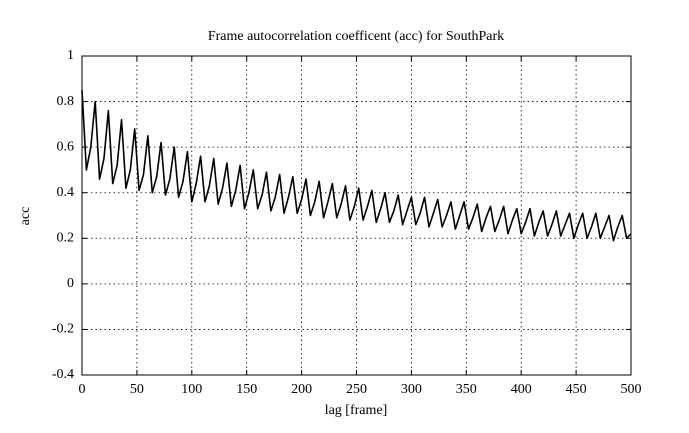 The width and height of the screenshot is (689, 433). I want to click on y-tick-label: 1, so click(70, 55).